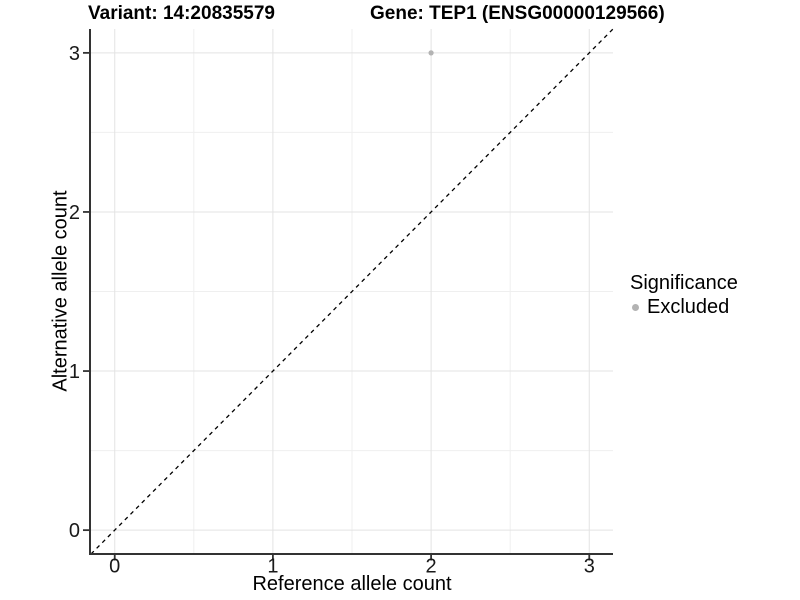  Describe the element at coordinates (272, 567) in the screenshot. I see `x-tick-label: 1` at that location.